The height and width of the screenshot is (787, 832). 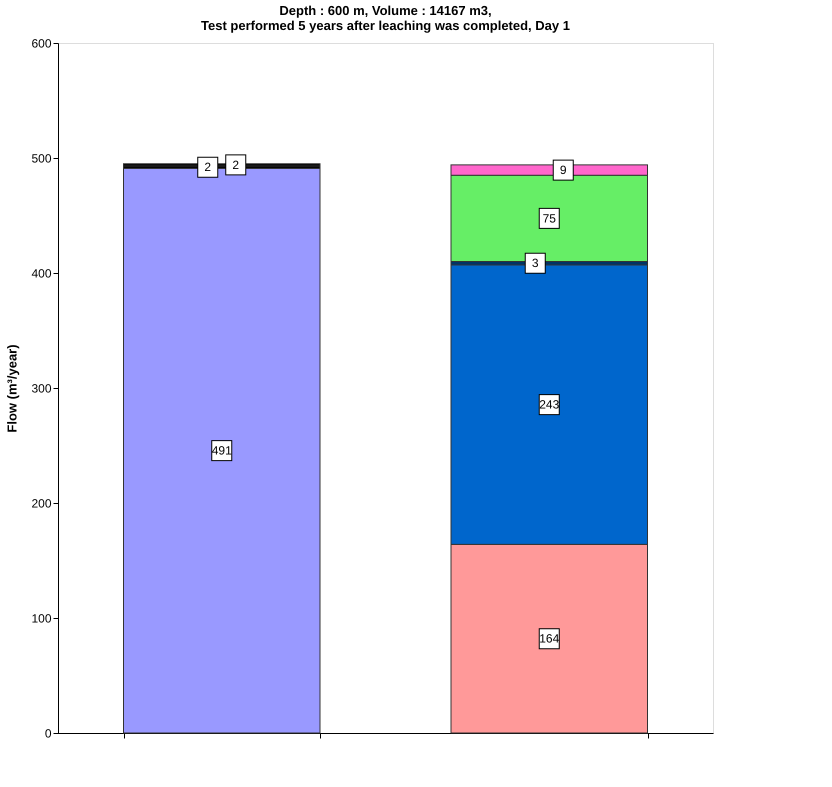 What do you see at coordinates (549, 405) in the screenshot?
I see `data-label: 243` at bounding box center [549, 405].